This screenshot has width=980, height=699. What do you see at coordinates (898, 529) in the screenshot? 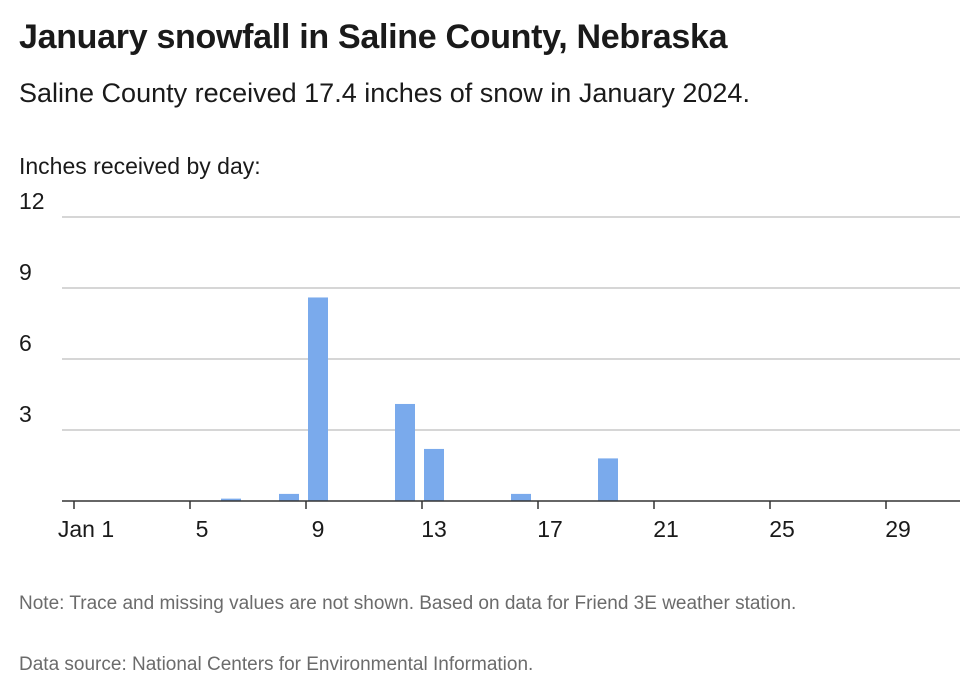
I see `x-tick-label: 29` at bounding box center [898, 529].